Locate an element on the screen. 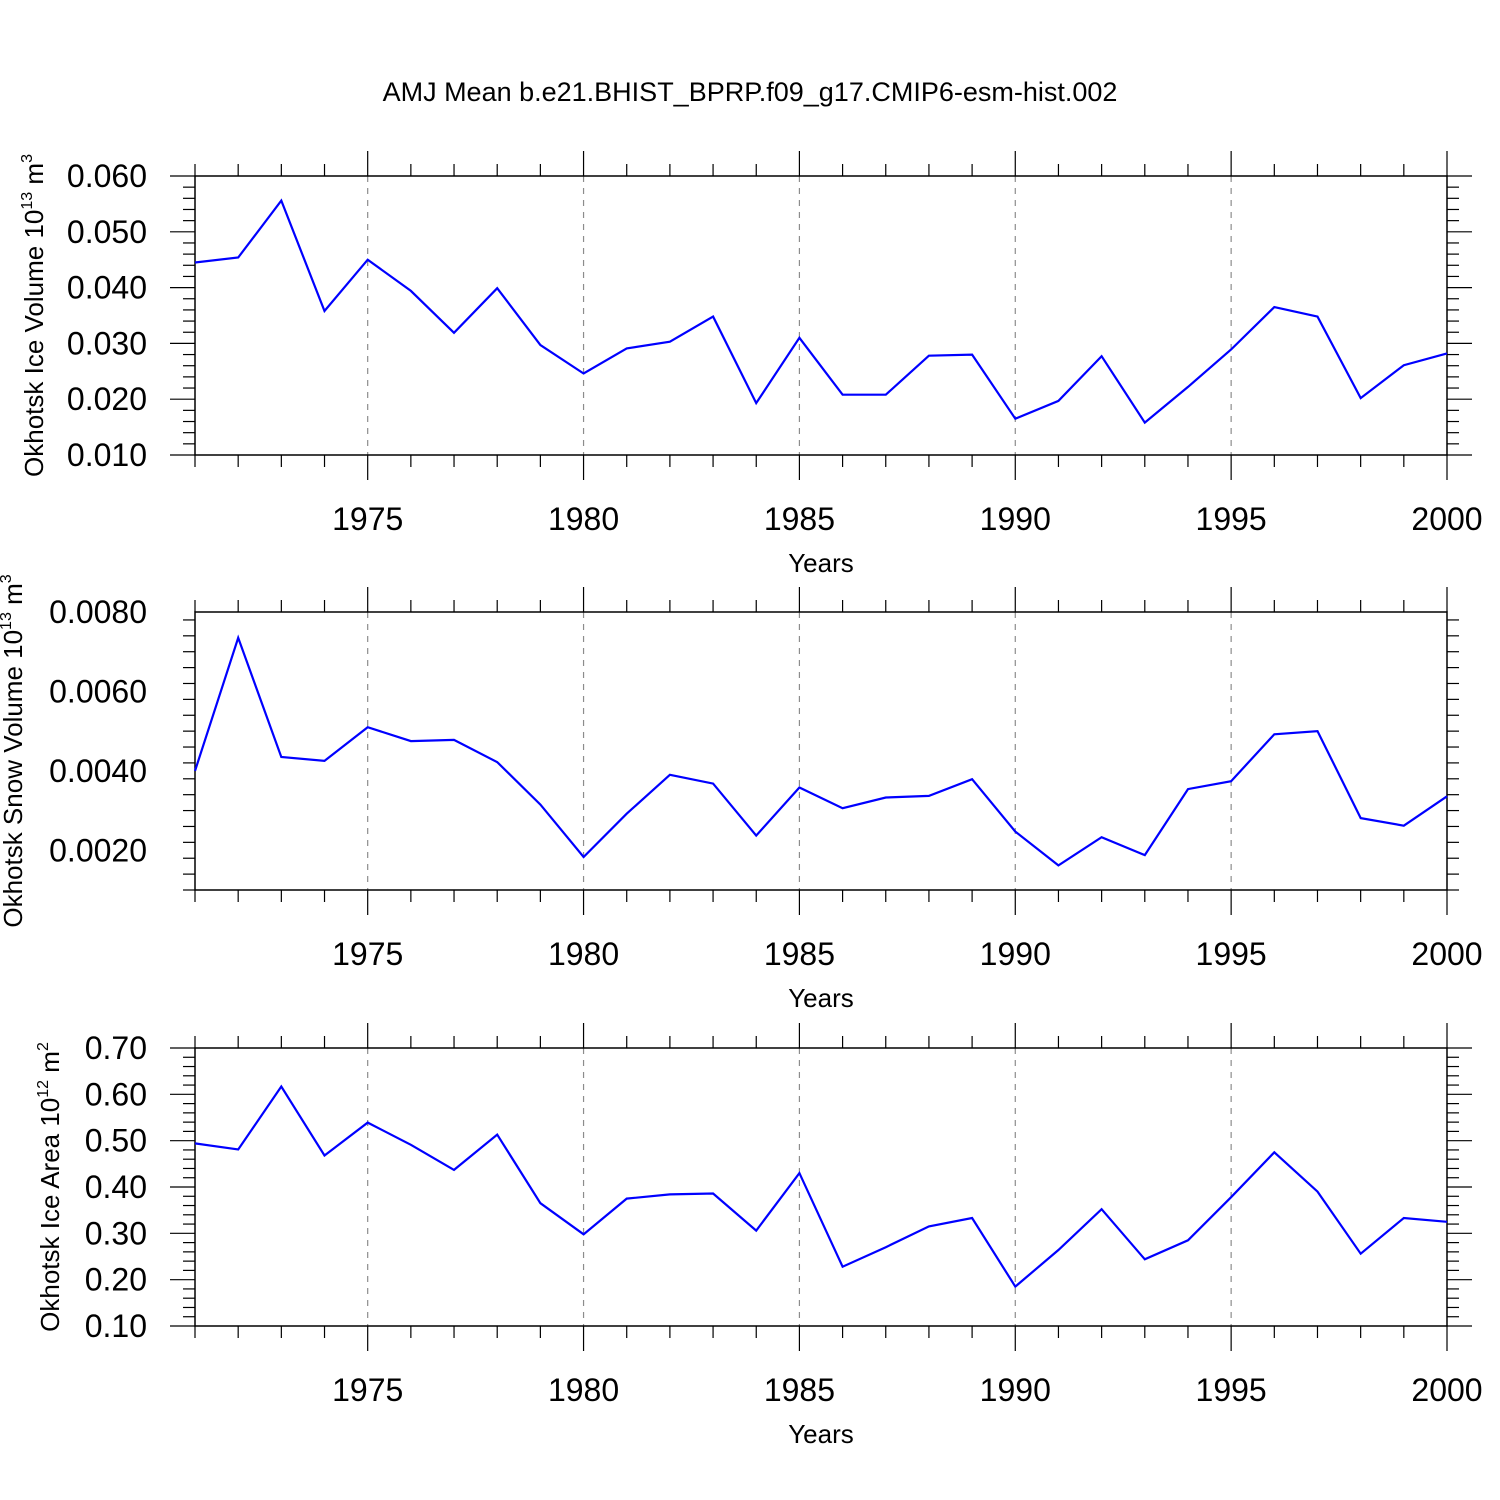 This screenshot has height=1500, width=1500. y-axis-label: Okhotsk Ice Volume 1013 m3 is located at coordinates (34, 315).